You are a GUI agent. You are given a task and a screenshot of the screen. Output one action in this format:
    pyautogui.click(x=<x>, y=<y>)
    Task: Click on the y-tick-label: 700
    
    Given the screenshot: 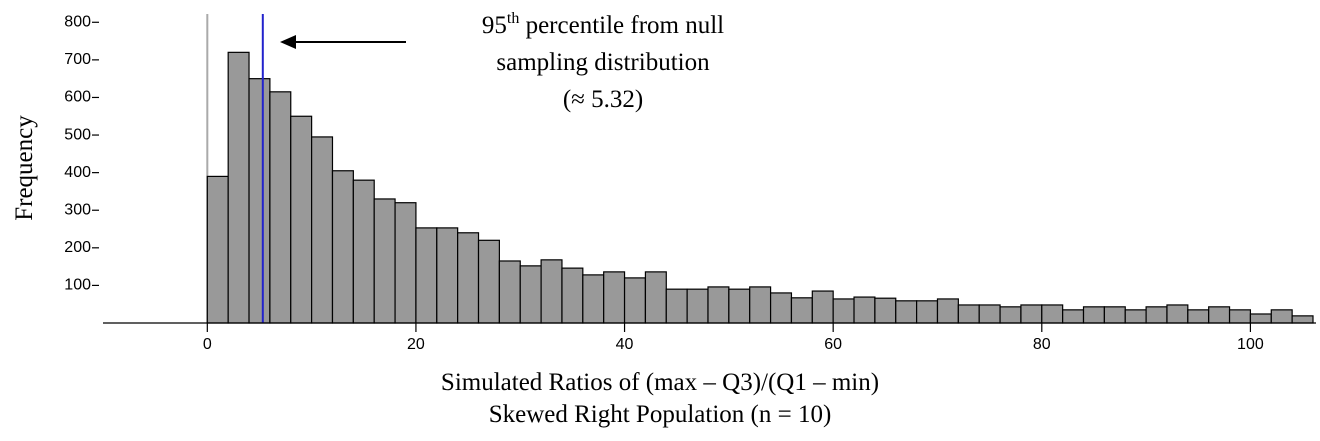 What is the action you would take?
    pyautogui.click(x=77, y=59)
    